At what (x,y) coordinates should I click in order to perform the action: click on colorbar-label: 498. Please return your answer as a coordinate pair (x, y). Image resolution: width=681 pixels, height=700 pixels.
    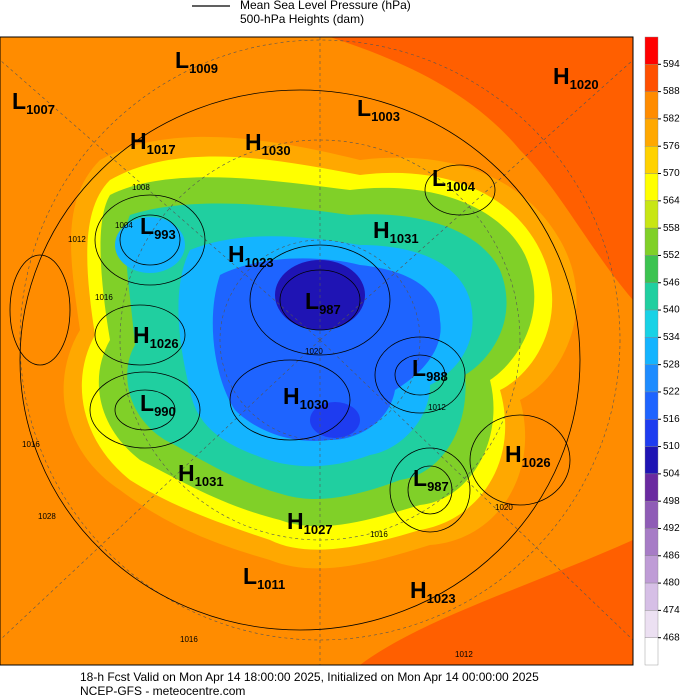
    Looking at the image, I should click on (671, 501).